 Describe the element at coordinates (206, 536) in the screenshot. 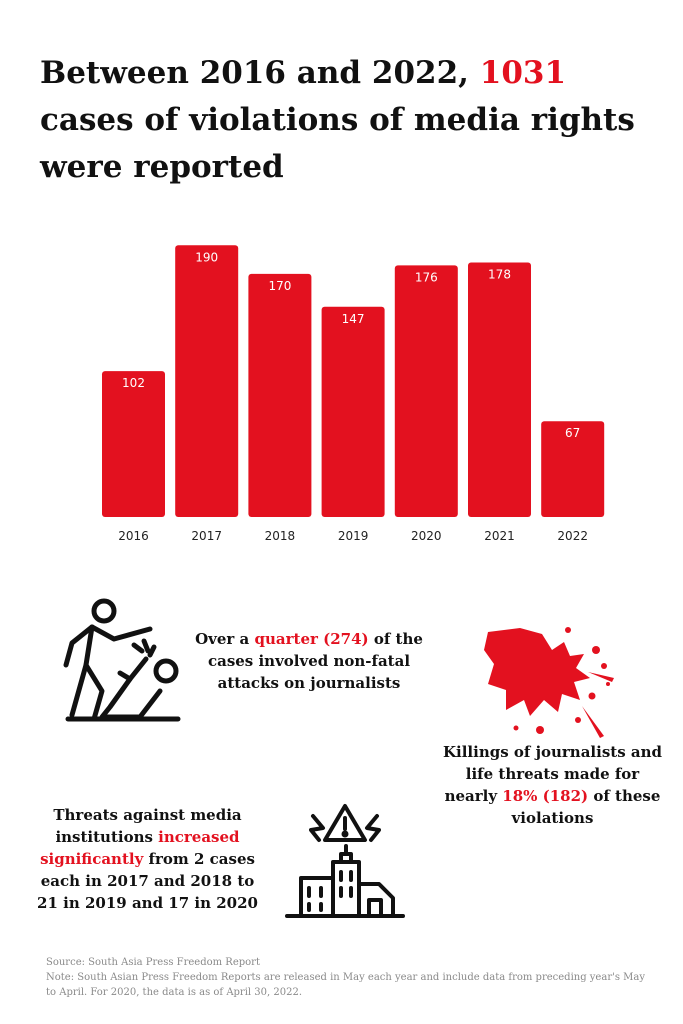

I see `x-tick-label-2017: 2017` at that location.